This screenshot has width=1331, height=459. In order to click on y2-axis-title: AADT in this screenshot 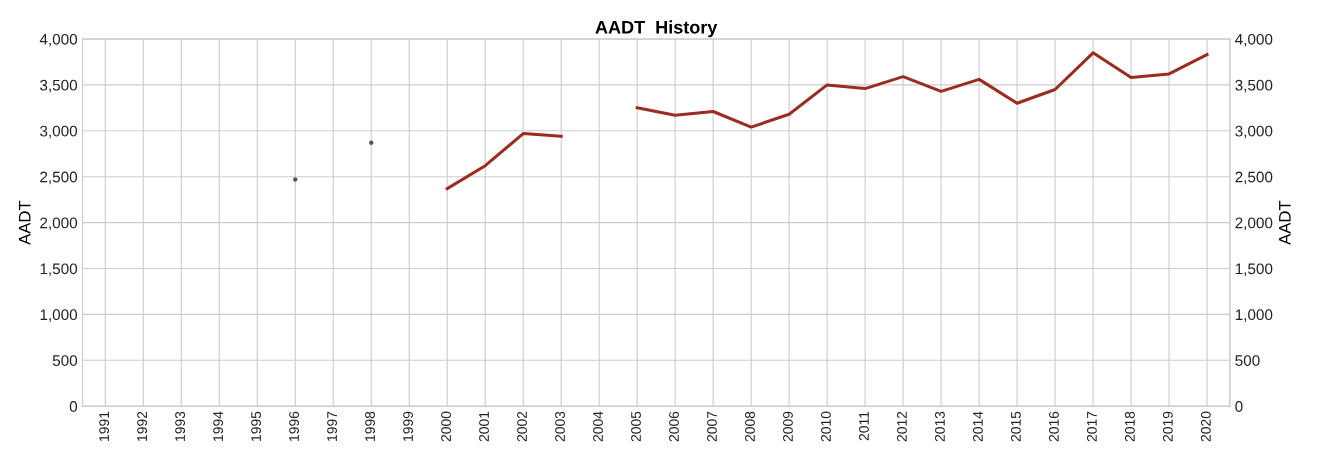, I will do `click(1285, 222)`.